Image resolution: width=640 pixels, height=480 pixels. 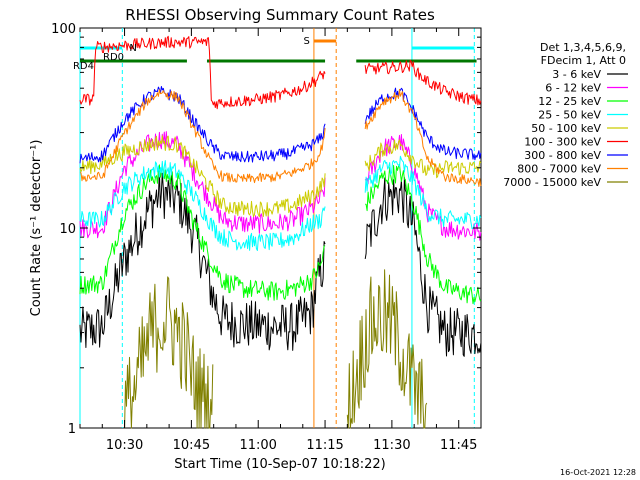 What do you see at coordinates (576, 74) in the screenshot?
I see `legend-entry-label: 3 - 6 keV` at bounding box center [576, 74].